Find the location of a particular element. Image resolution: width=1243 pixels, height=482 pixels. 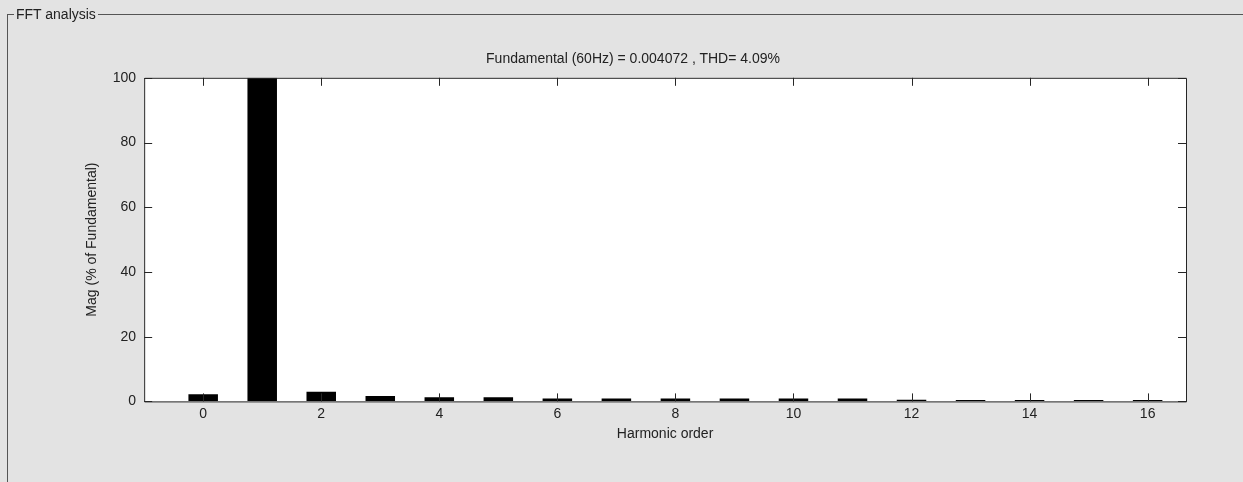

x-tick-label: 8 is located at coordinates (675, 412).